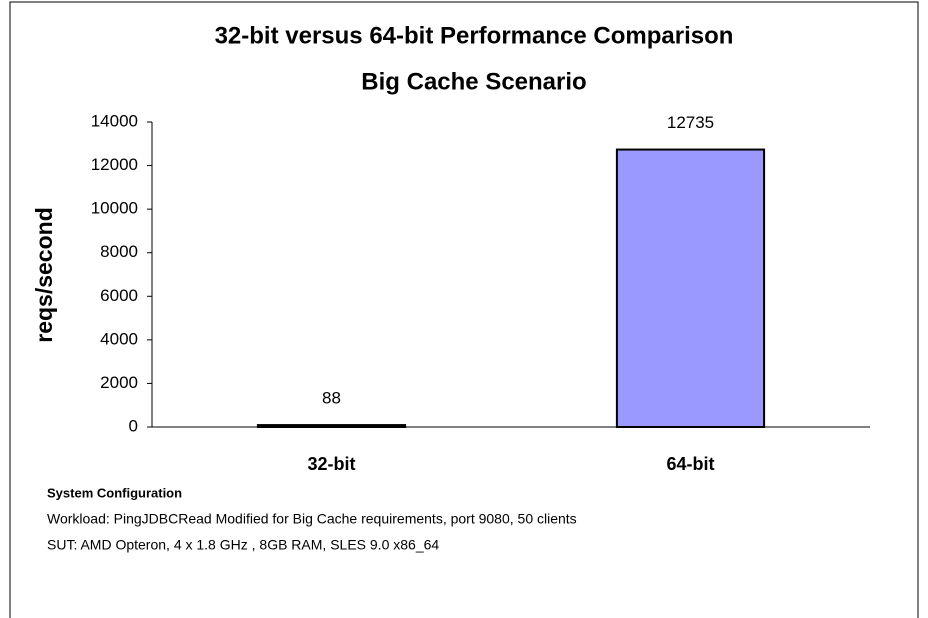  Describe the element at coordinates (119, 295) in the screenshot. I see `y-tick-label: 6000` at that location.